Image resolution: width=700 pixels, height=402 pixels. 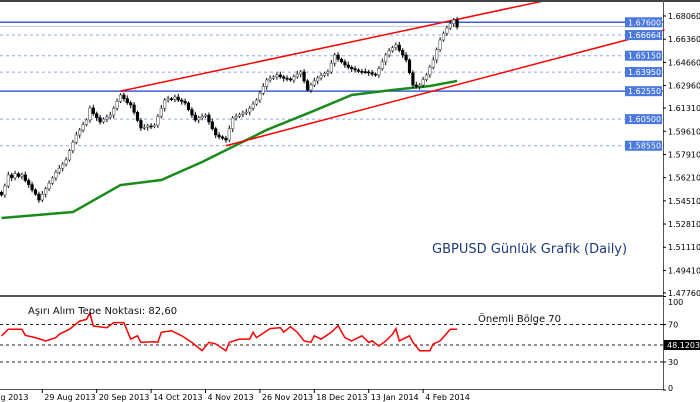 What do you see at coordinates (683, 345) in the screenshot?
I see `rsi-current-tag-label: 48.12030` at bounding box center [683, 345].